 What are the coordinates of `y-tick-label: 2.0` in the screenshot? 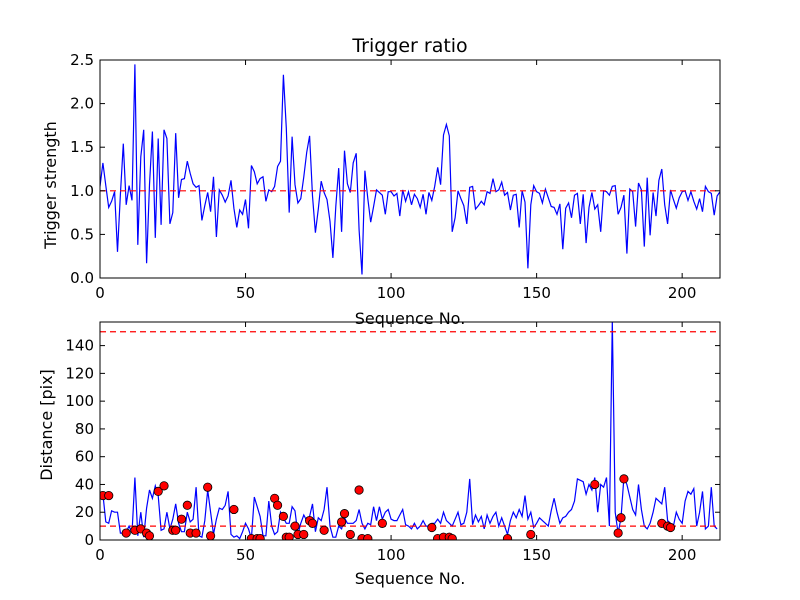 It's located at (82, 104).